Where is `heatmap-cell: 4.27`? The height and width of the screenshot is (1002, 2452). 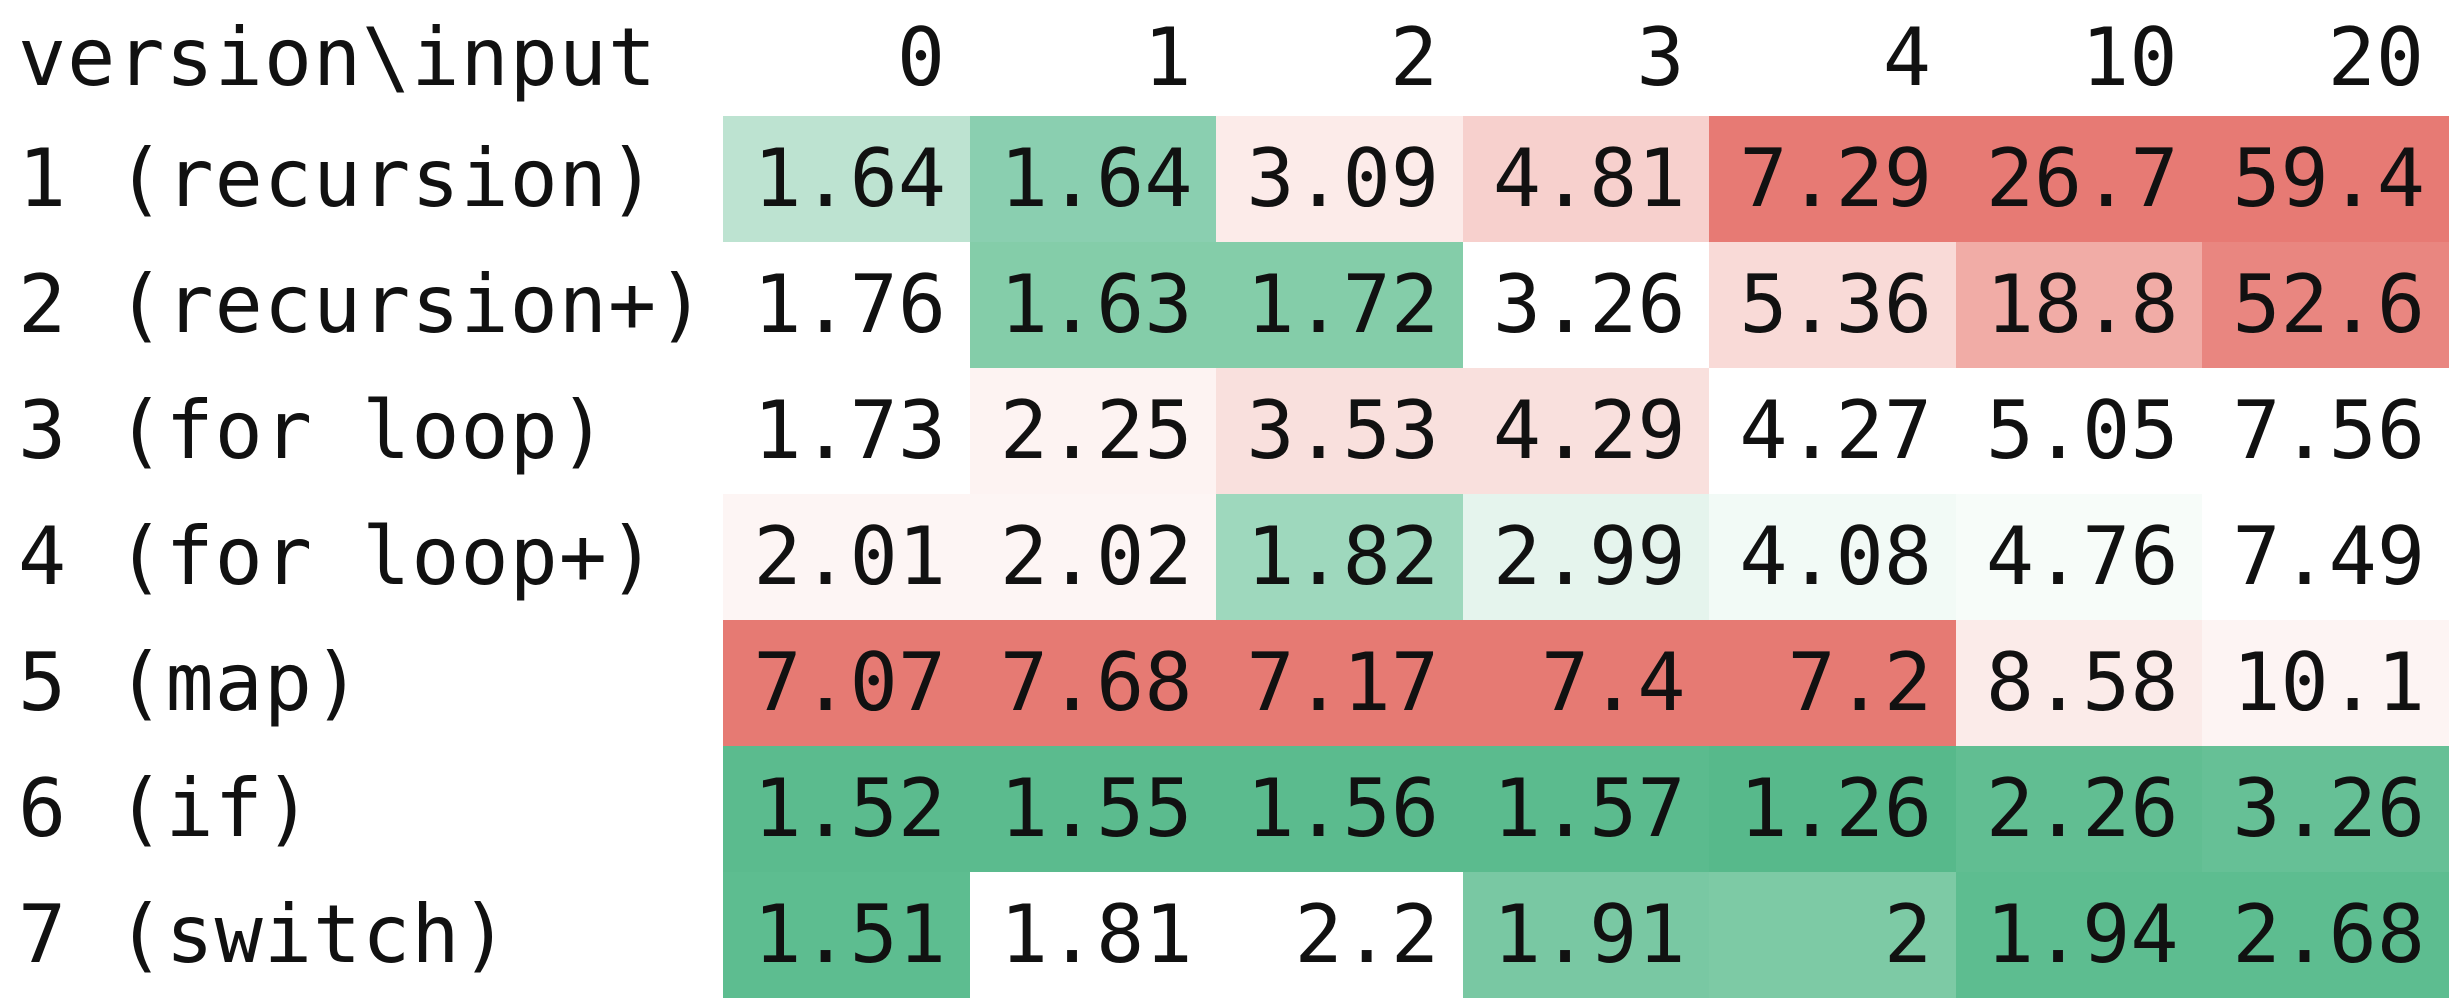 heatmap-cell: 4.27 is located at coordinates (1832, 431).